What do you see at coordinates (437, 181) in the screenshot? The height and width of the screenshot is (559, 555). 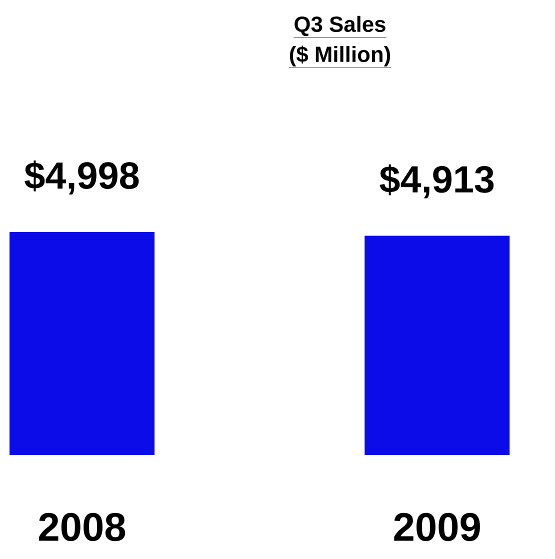 I see `data-label: $4,913` at bounding box center [437, 181].